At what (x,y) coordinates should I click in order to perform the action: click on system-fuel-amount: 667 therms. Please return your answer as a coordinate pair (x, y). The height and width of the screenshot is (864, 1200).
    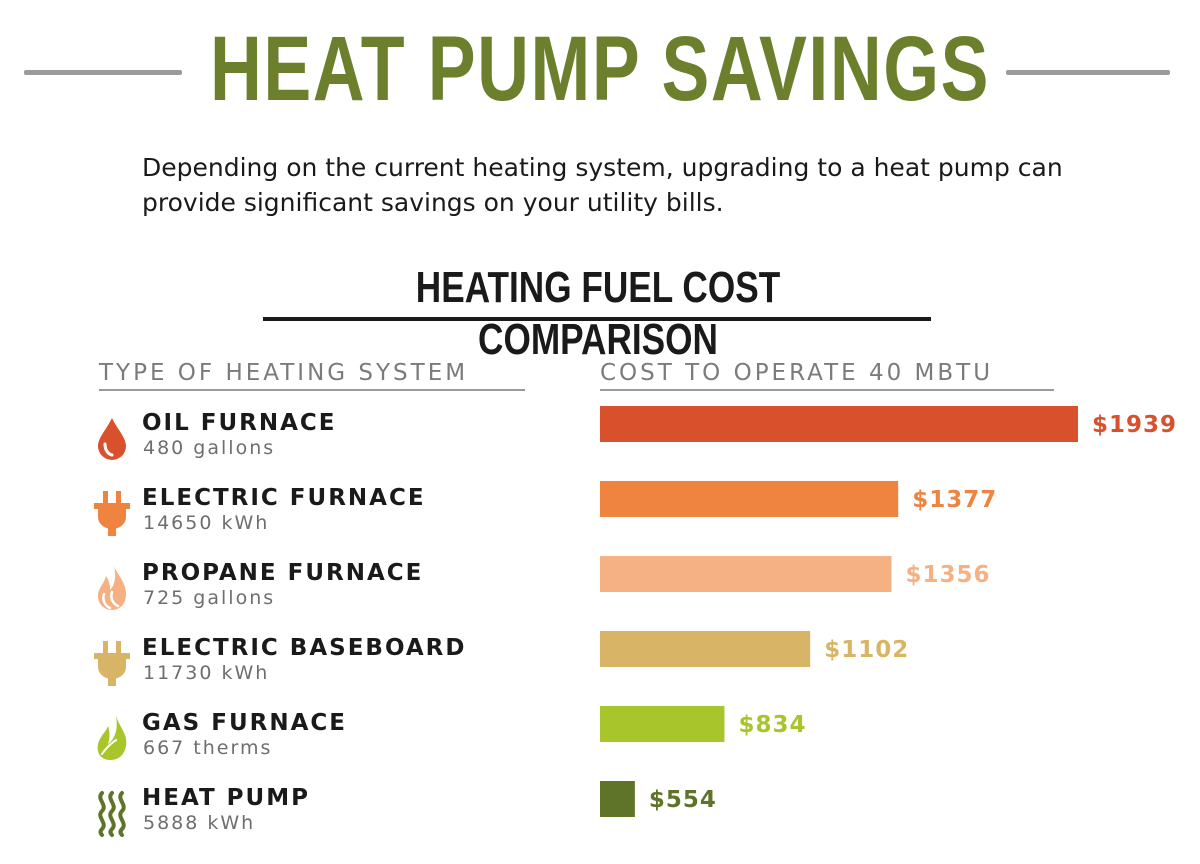
    Looking at the image, I should click on (208, 748).